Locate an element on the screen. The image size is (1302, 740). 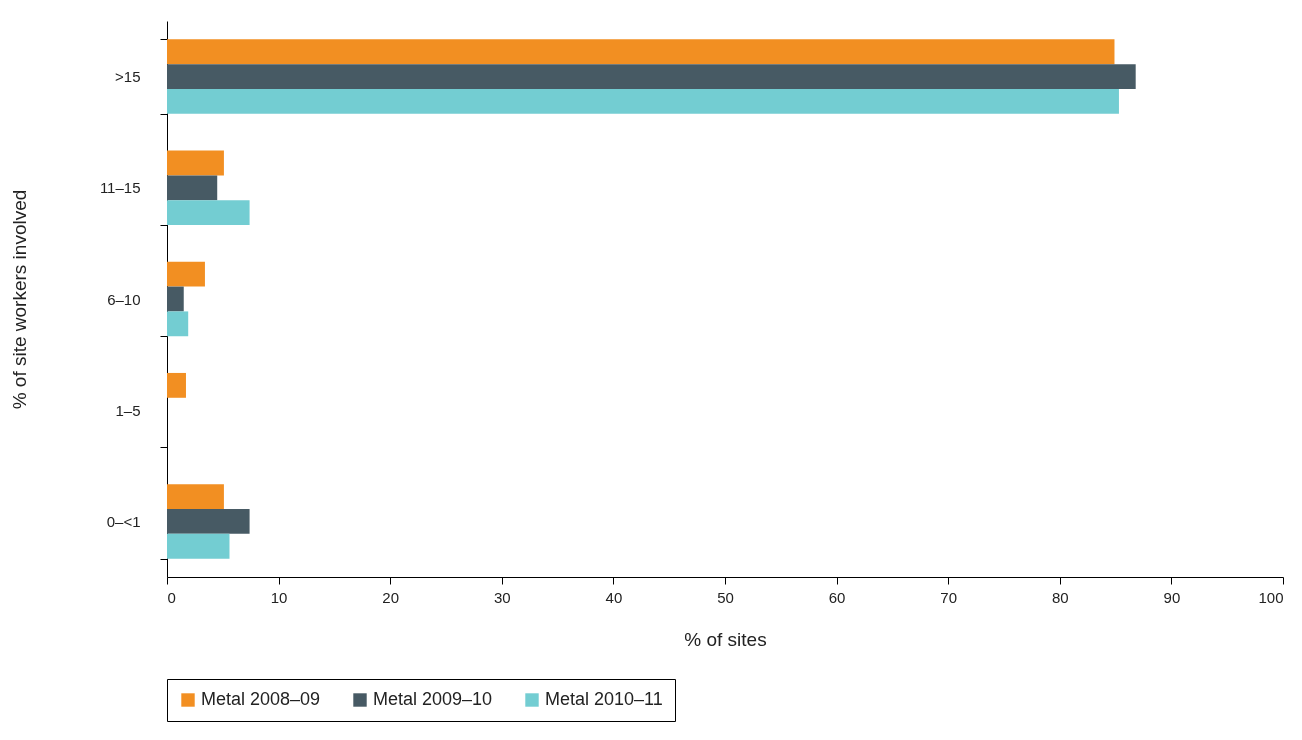
x-tick-label: 50 is located at coordinates (725, 597).